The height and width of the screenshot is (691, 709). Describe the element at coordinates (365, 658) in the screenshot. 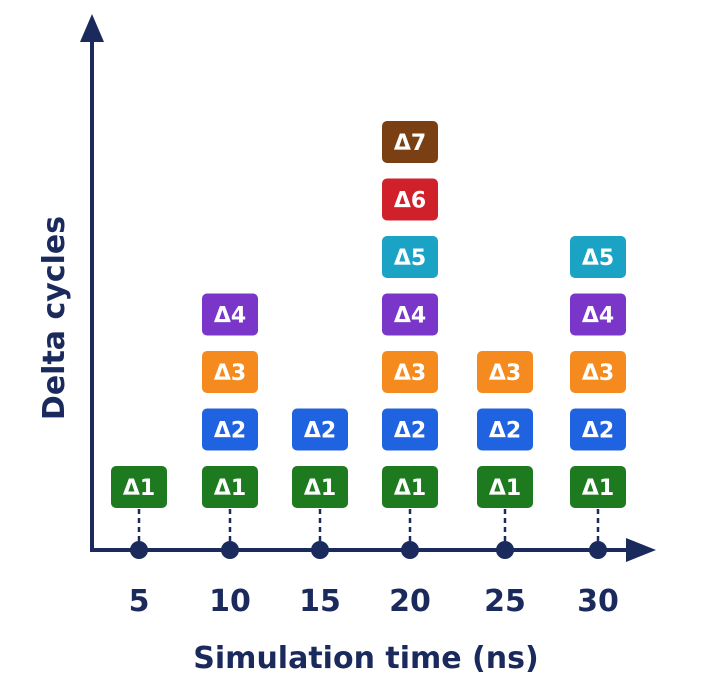

I see `x-axis-title: Simulation time (ns)` at that location.